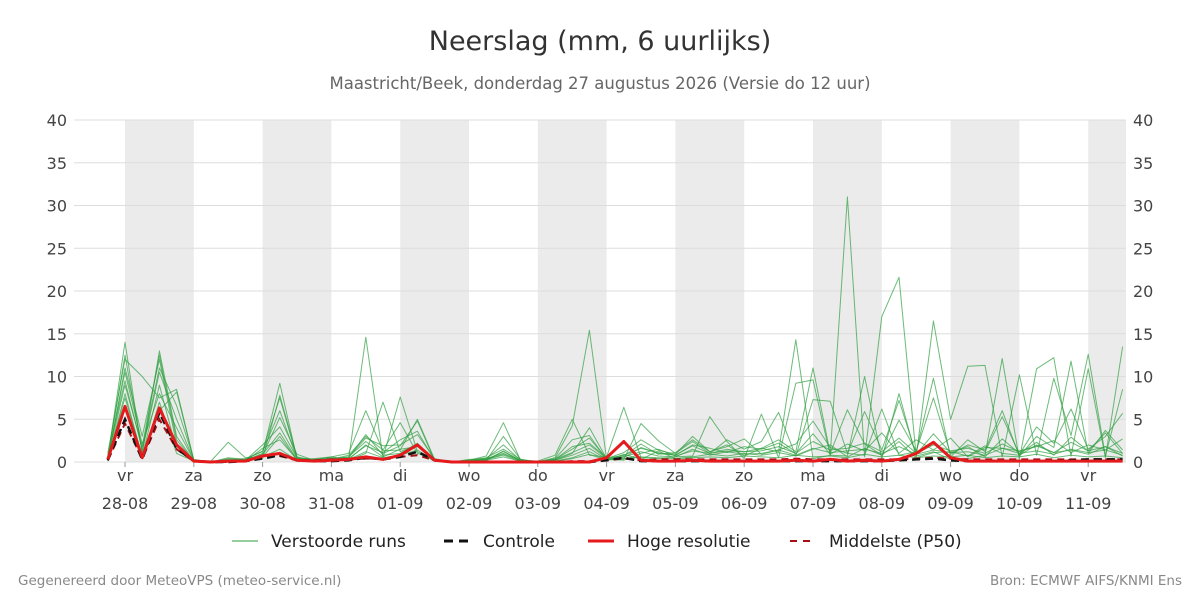  I want to click on y-axis-left: 0 5 10 15 20 25 30 35 40, so click(57, 291).